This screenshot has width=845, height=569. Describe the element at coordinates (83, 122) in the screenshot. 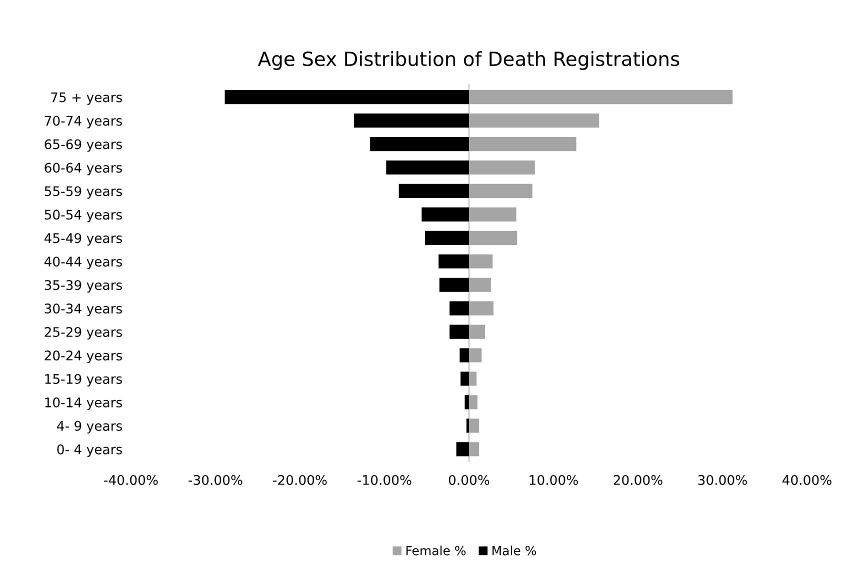

I see `y-tick-label: 70-74 years` at that location.